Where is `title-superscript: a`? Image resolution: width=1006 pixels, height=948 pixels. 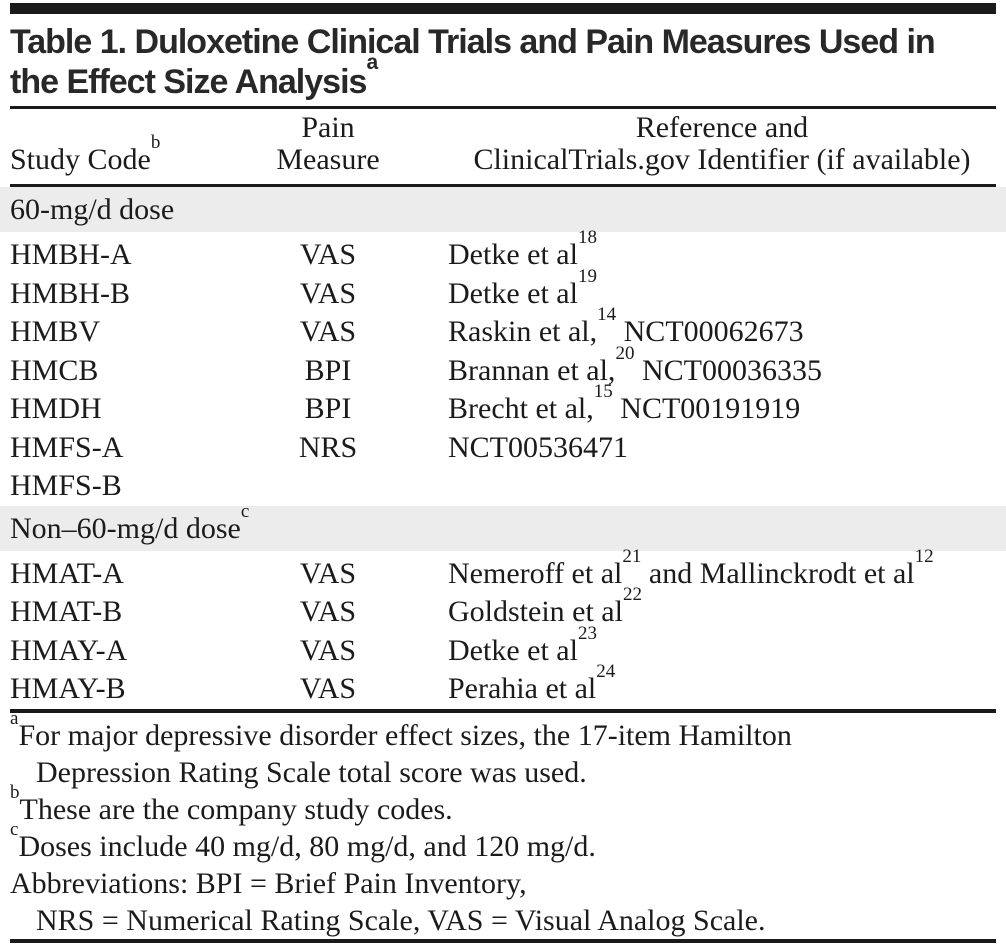 title-superscript: a is located at coordinates (372, 62).